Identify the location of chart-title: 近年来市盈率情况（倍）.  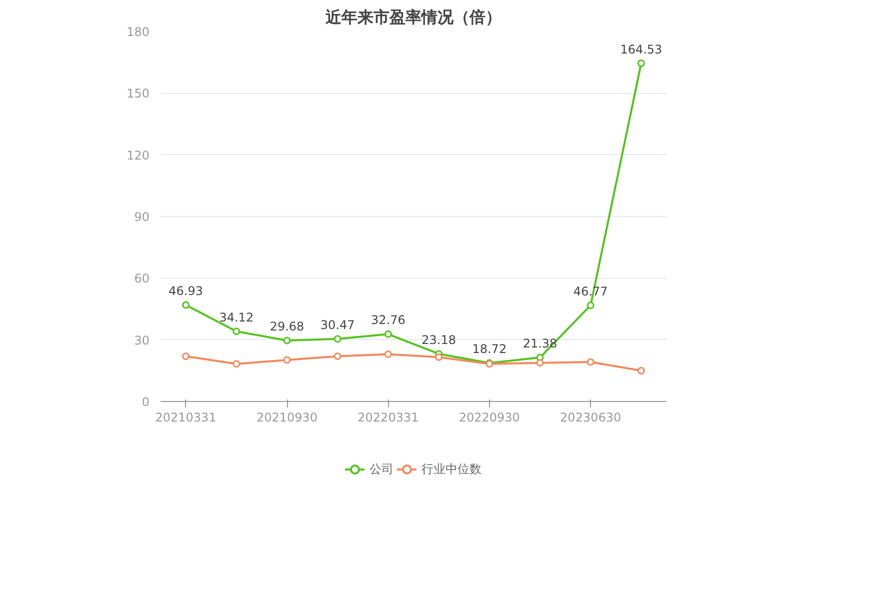
(413, 17).